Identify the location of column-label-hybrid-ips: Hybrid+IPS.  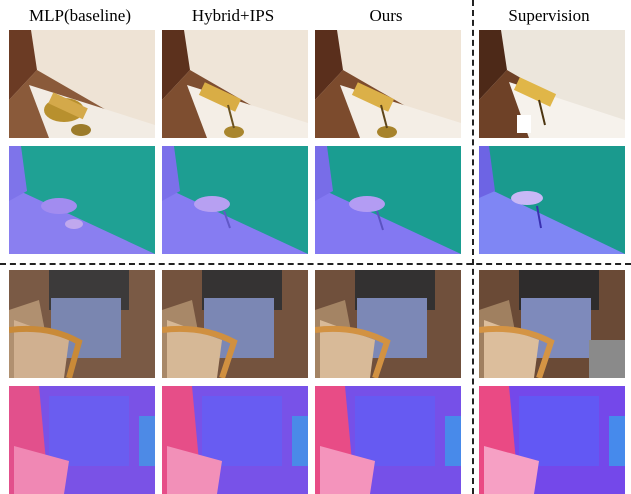
(233, 15).